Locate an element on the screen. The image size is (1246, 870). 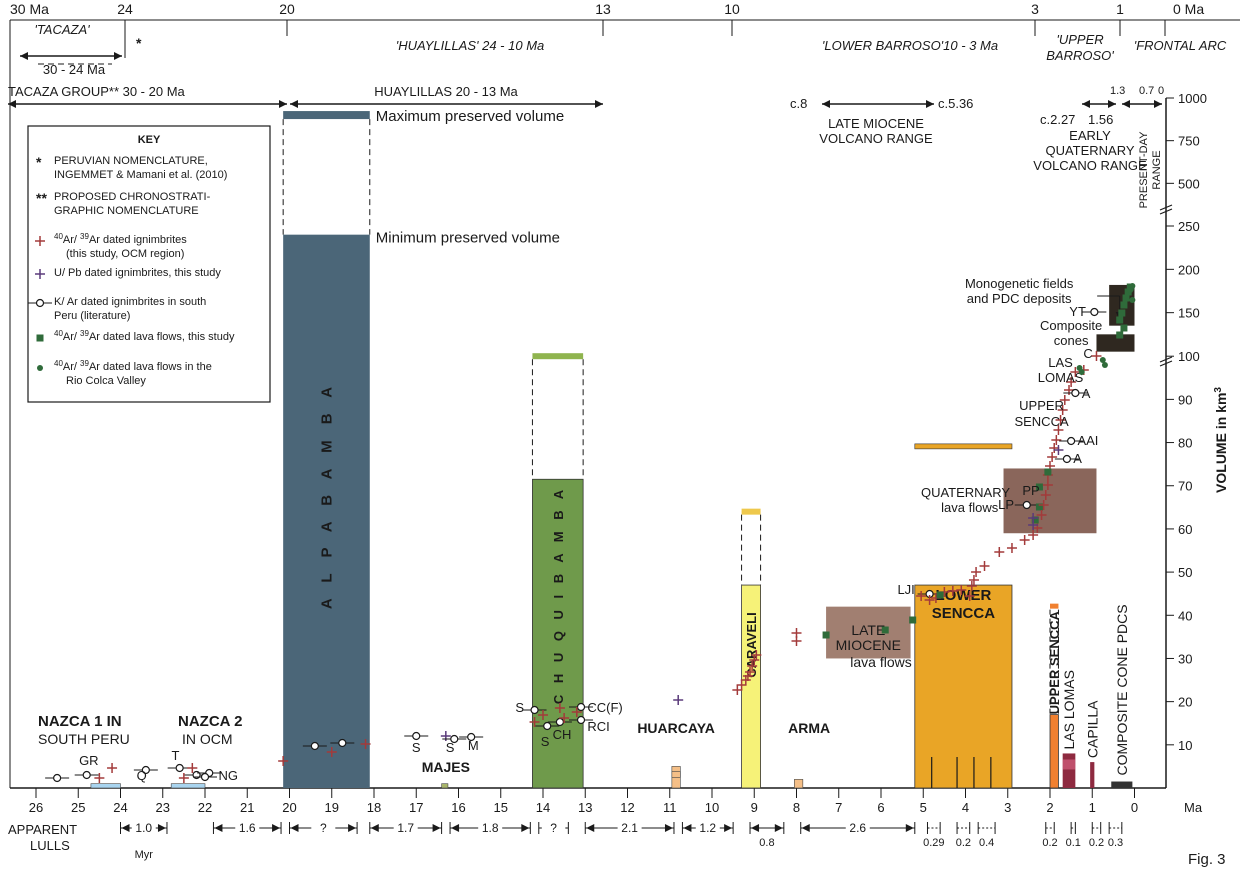
box-monogenetic-2: and PDC deposits is located at coordinates (1019, 298).